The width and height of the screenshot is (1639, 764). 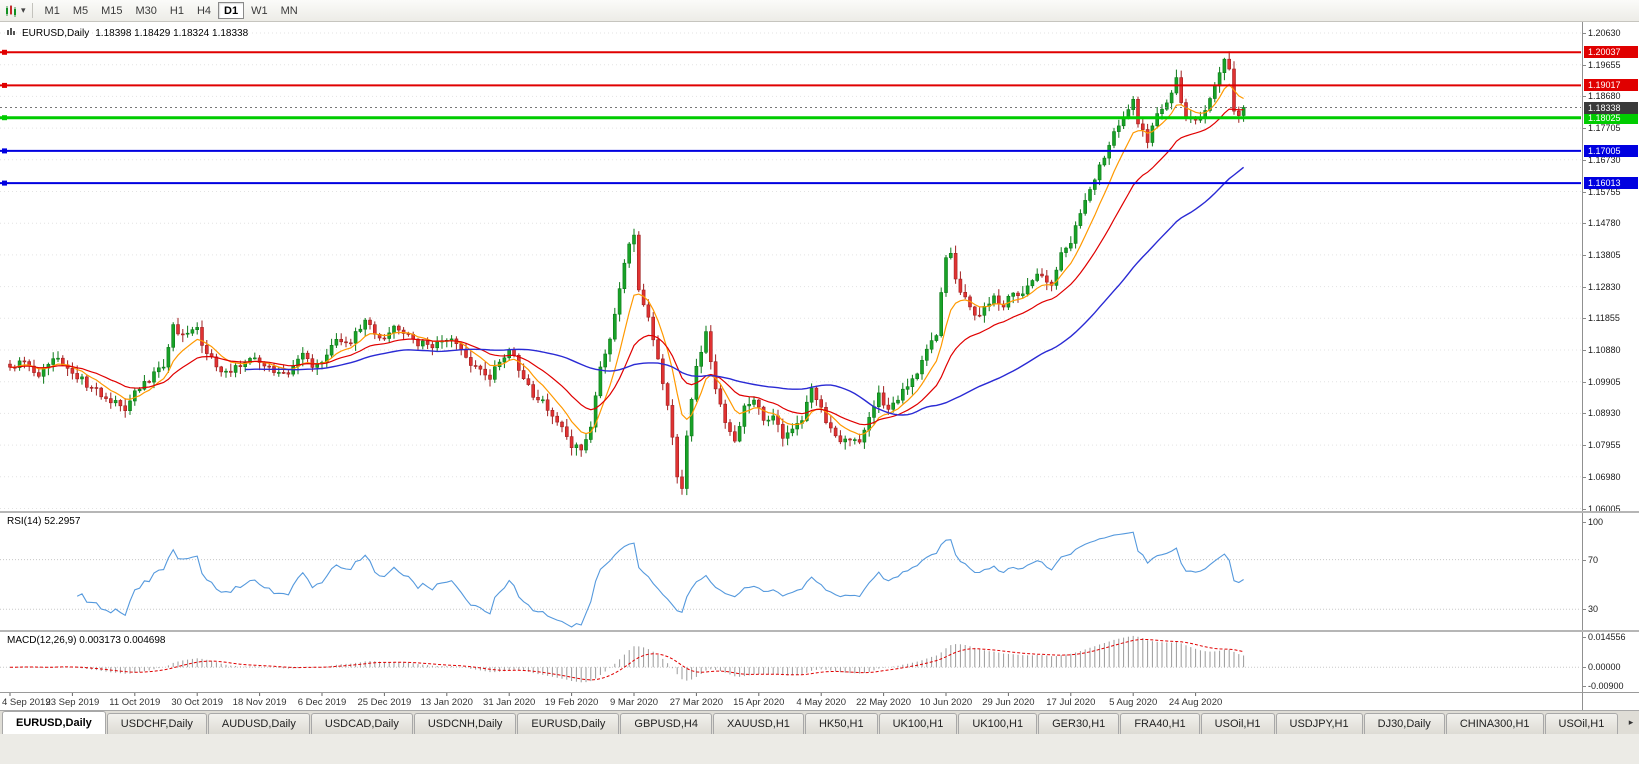 What do you see at coordinates (1611, 108) in the screenshot?
I see `current-price-badge: 1.18338` at bounding box center [1611, 108].